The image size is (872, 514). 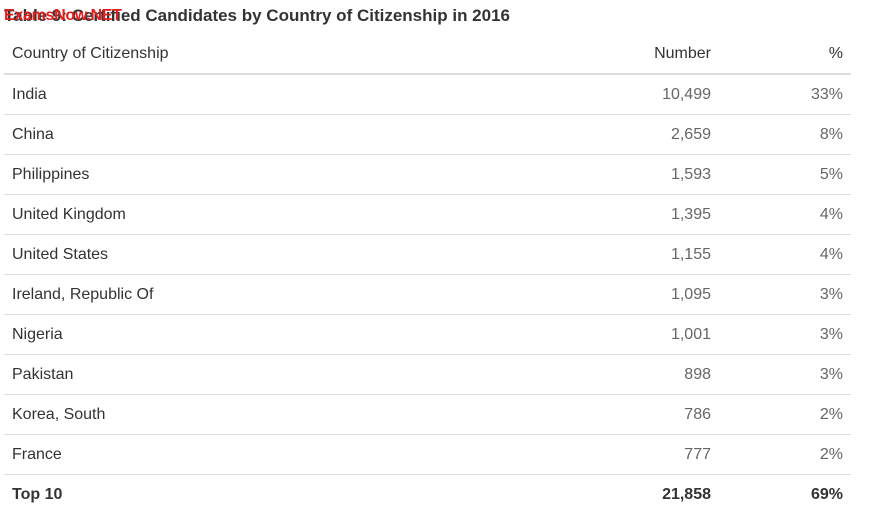 I want to click on row-number: 1,155, so click(x=636, y=255).